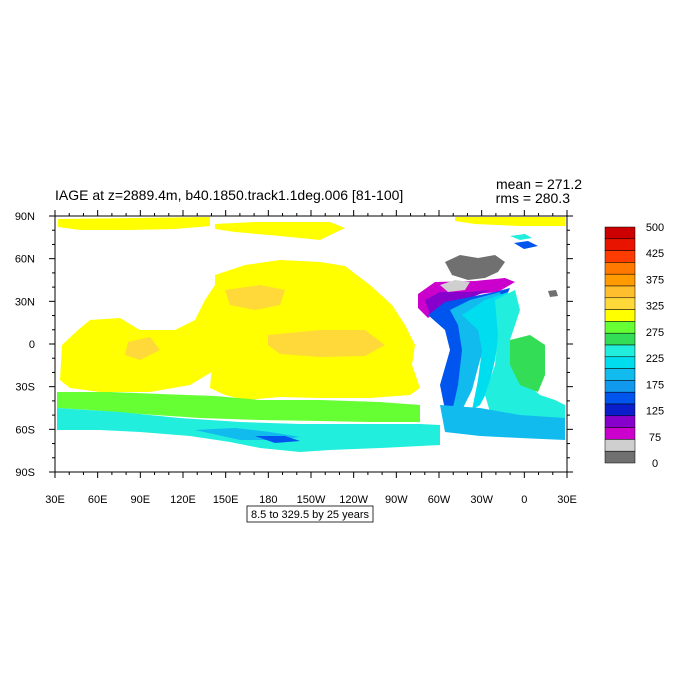  I want to click on x-tick-label: 150E, so click(226, 500).